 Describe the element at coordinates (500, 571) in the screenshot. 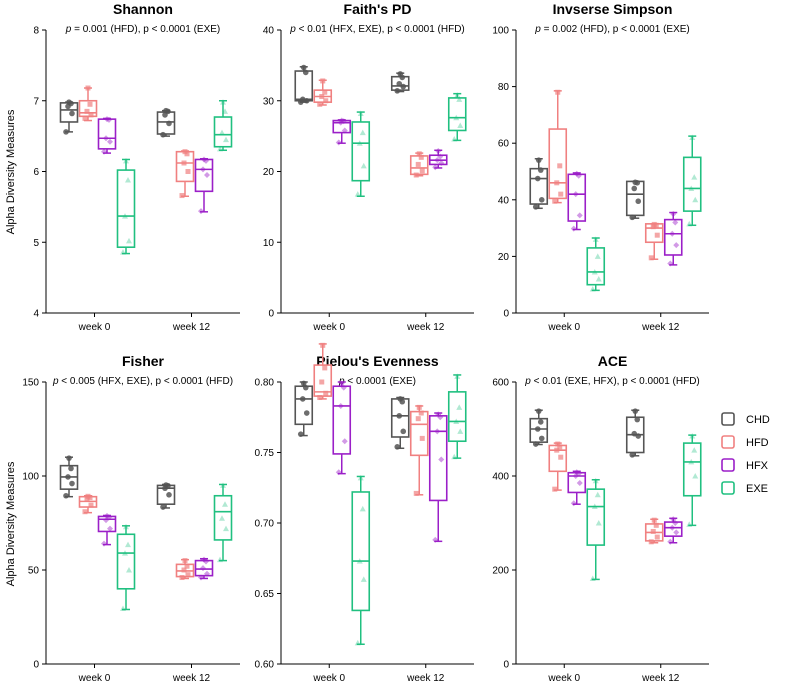

I see `y-tick-label: 200` at that location.